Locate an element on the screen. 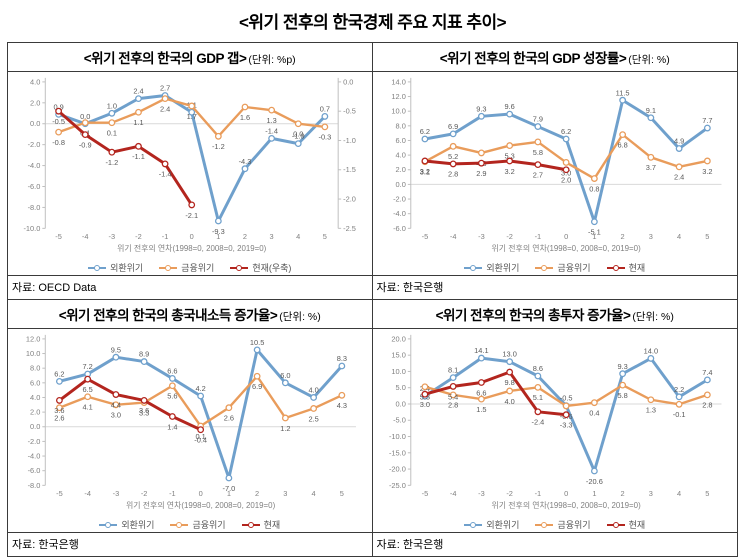 The width and height of the screenshot is (745, 558). svg-text: 2.7 is located at coordinates (165, 88).